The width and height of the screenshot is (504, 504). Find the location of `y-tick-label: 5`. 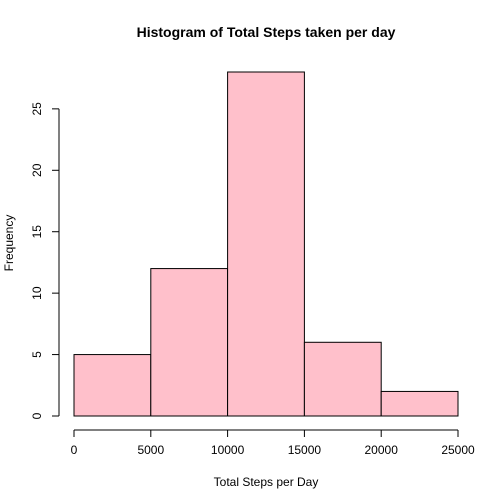

y-tick-label: 5 is located at coordinates (37, 354).